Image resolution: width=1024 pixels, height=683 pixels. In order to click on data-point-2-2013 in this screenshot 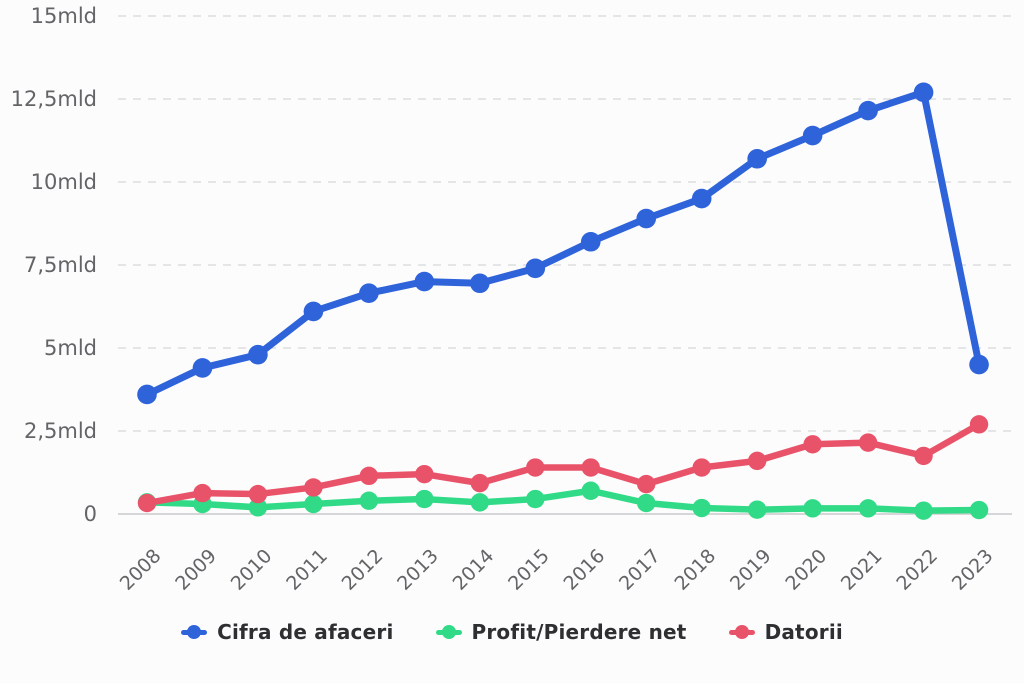, I will do `click(424, 474)`.